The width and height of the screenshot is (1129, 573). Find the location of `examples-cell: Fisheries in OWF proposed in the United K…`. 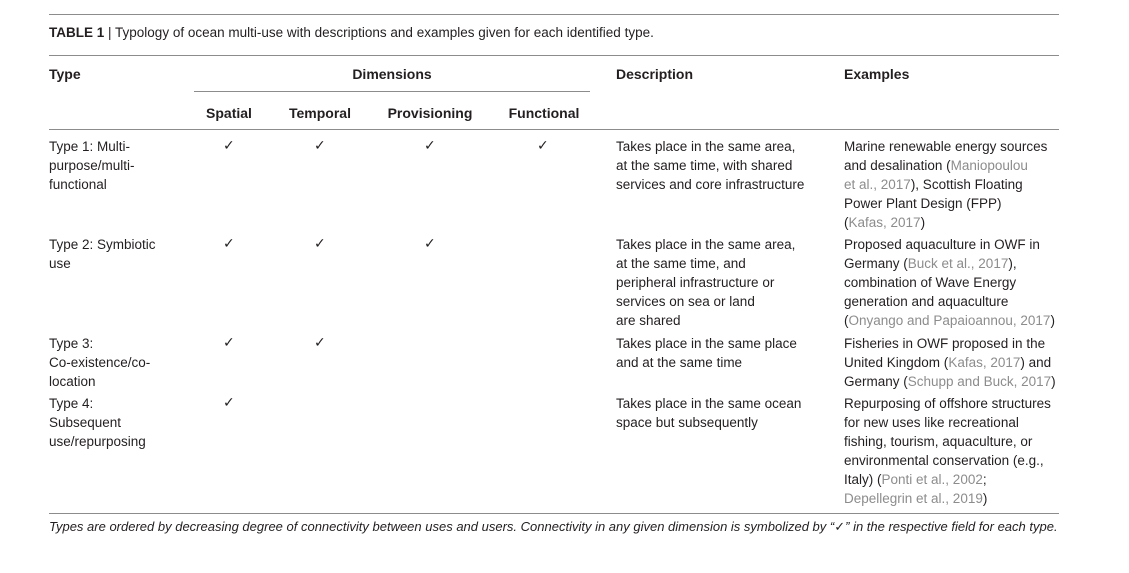

examples-cell: Fisheries in OWF proposed in the United K… is located at coordinates (951, 362).